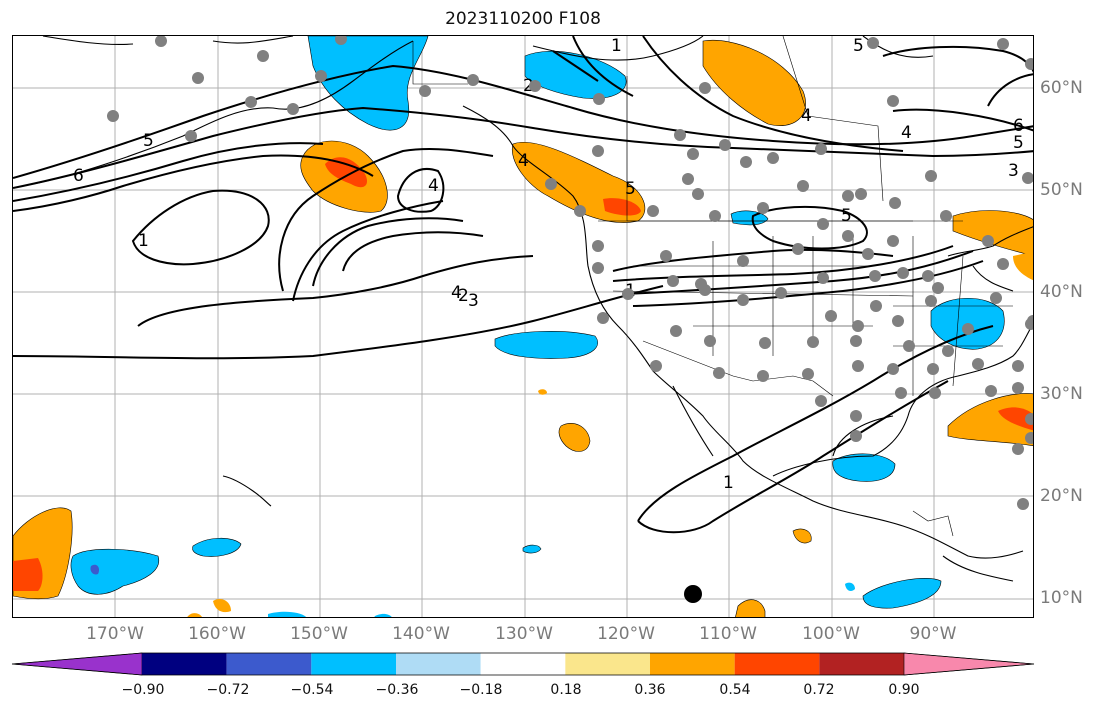 The width and height of the screenshot is (1102, 710). Describe the element at coordinates (1061, 496) in the screenshot. I see `lat-label: 20°N` at that location.